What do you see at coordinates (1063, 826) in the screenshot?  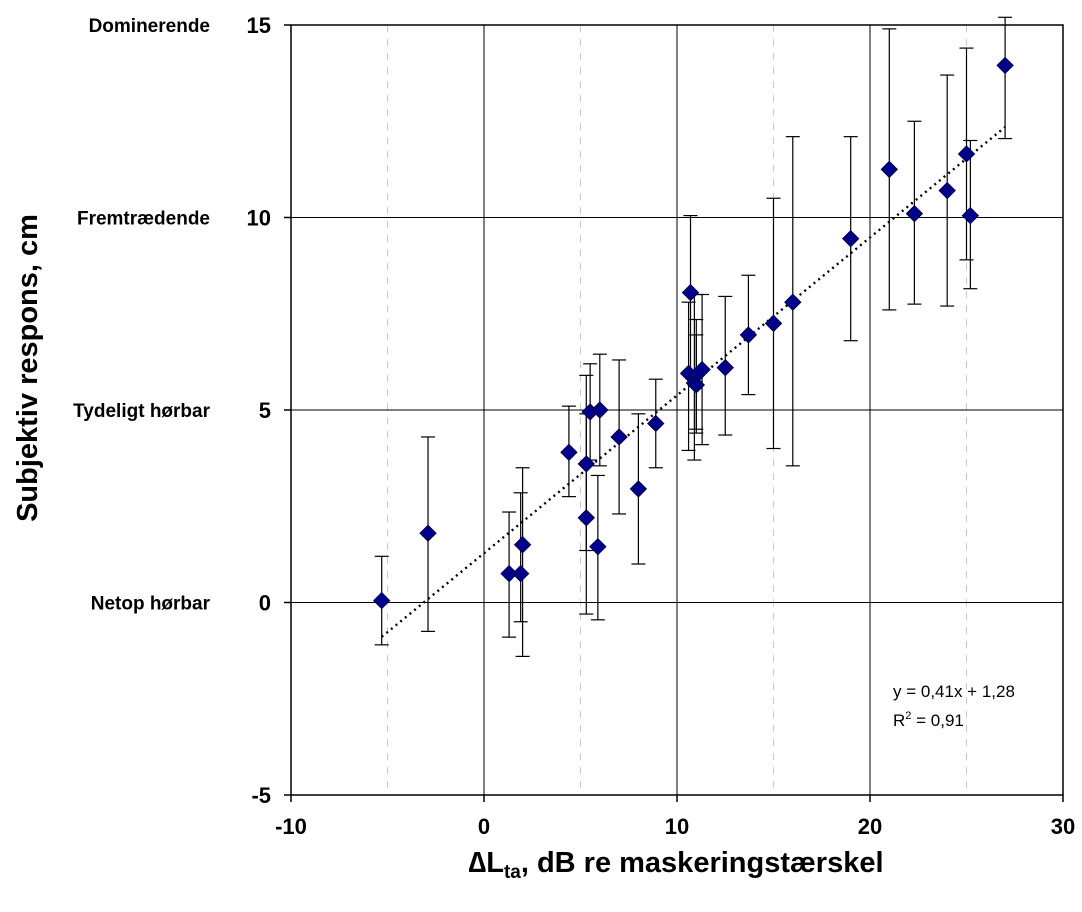 I see `x-tick-label: 30` at bounding box center [1063, 826].